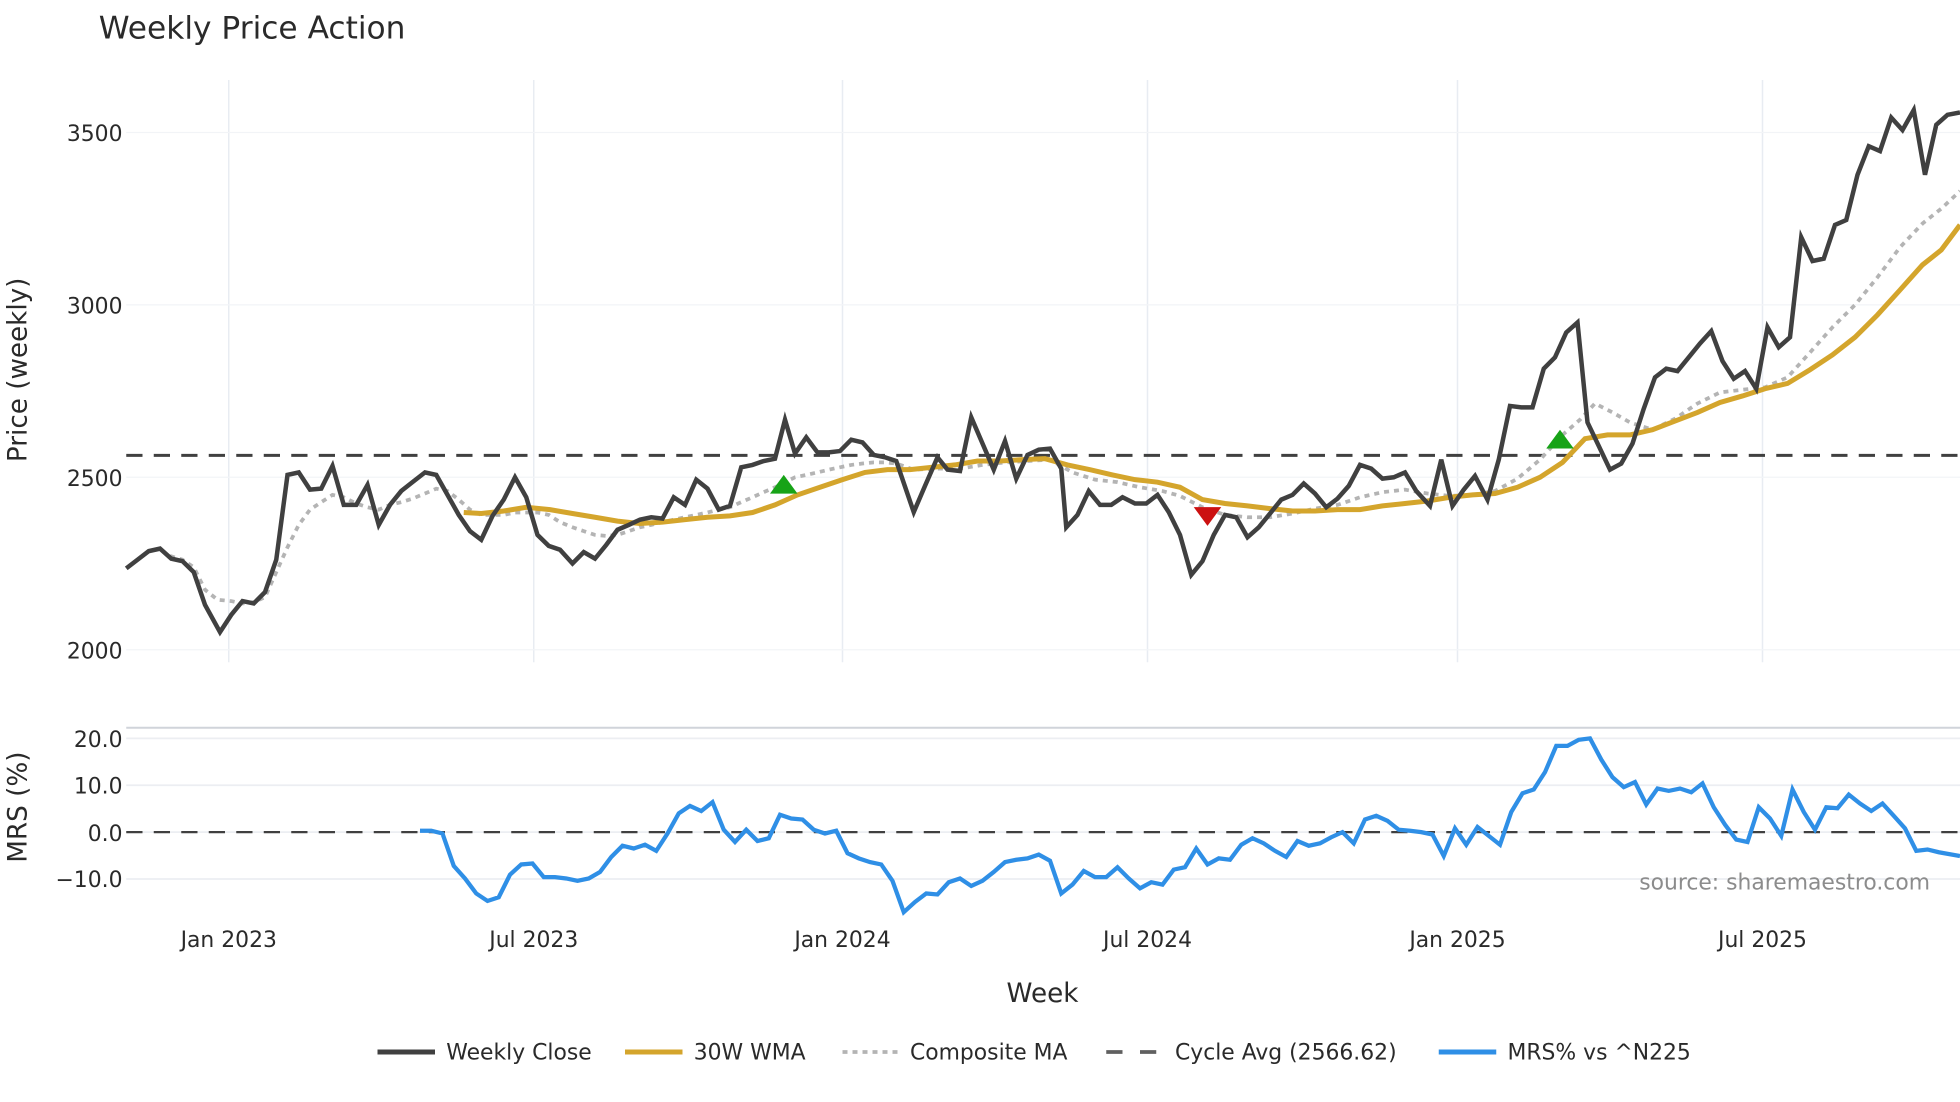 This screenshot has width=1960, height=1102. I want to click on mrs-tick-neg10: −10.0, so click(88, 880).